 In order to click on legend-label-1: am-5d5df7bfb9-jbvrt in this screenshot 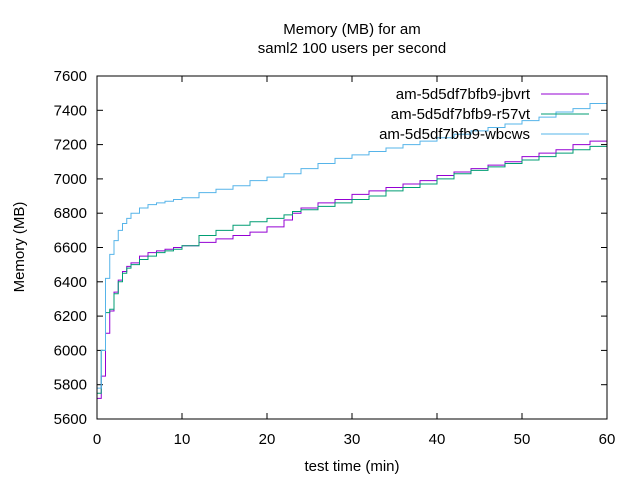, I will do `click(463, 94)`.